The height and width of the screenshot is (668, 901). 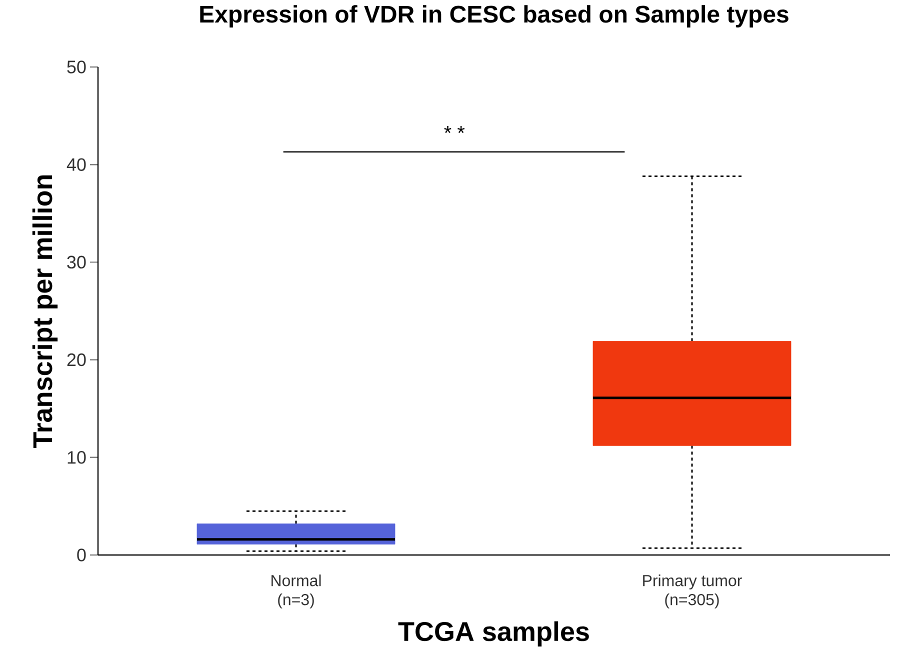 I want to click on x-tick-label: Normal (n=3), so click(x=296, y=591).